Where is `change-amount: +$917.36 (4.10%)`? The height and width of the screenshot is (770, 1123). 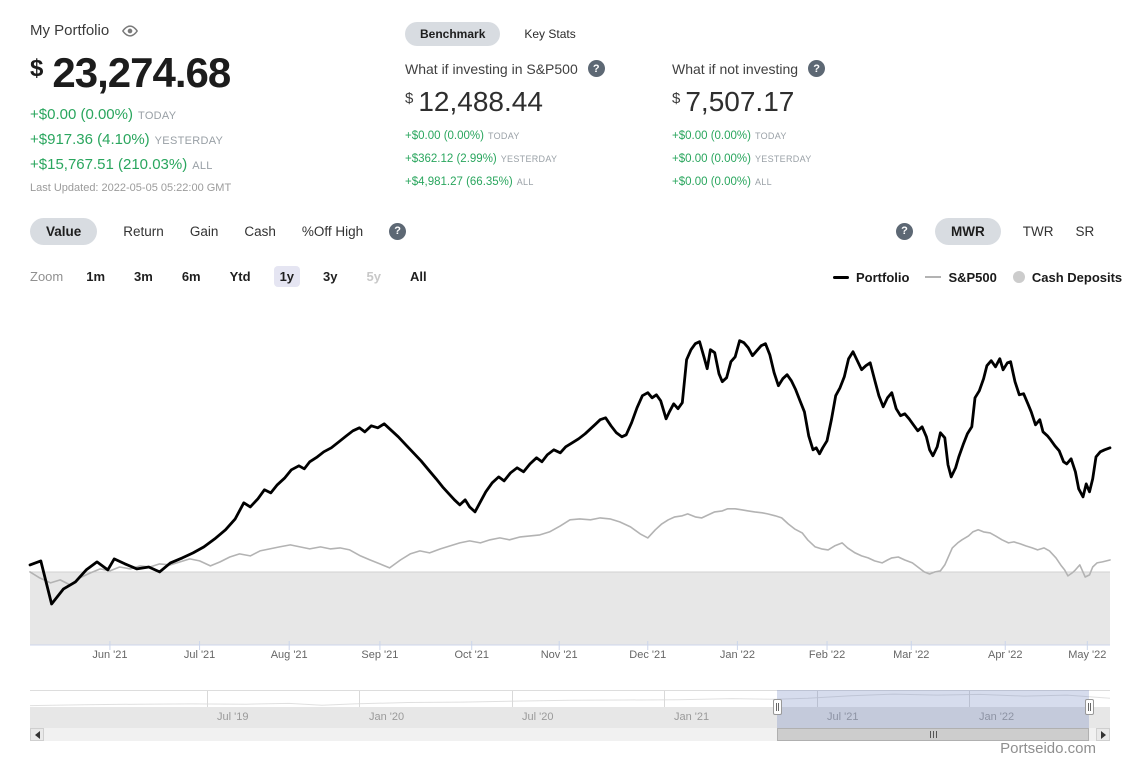 change-amount: +$917.36 (4.10%) is located at coordinates (90, 139).